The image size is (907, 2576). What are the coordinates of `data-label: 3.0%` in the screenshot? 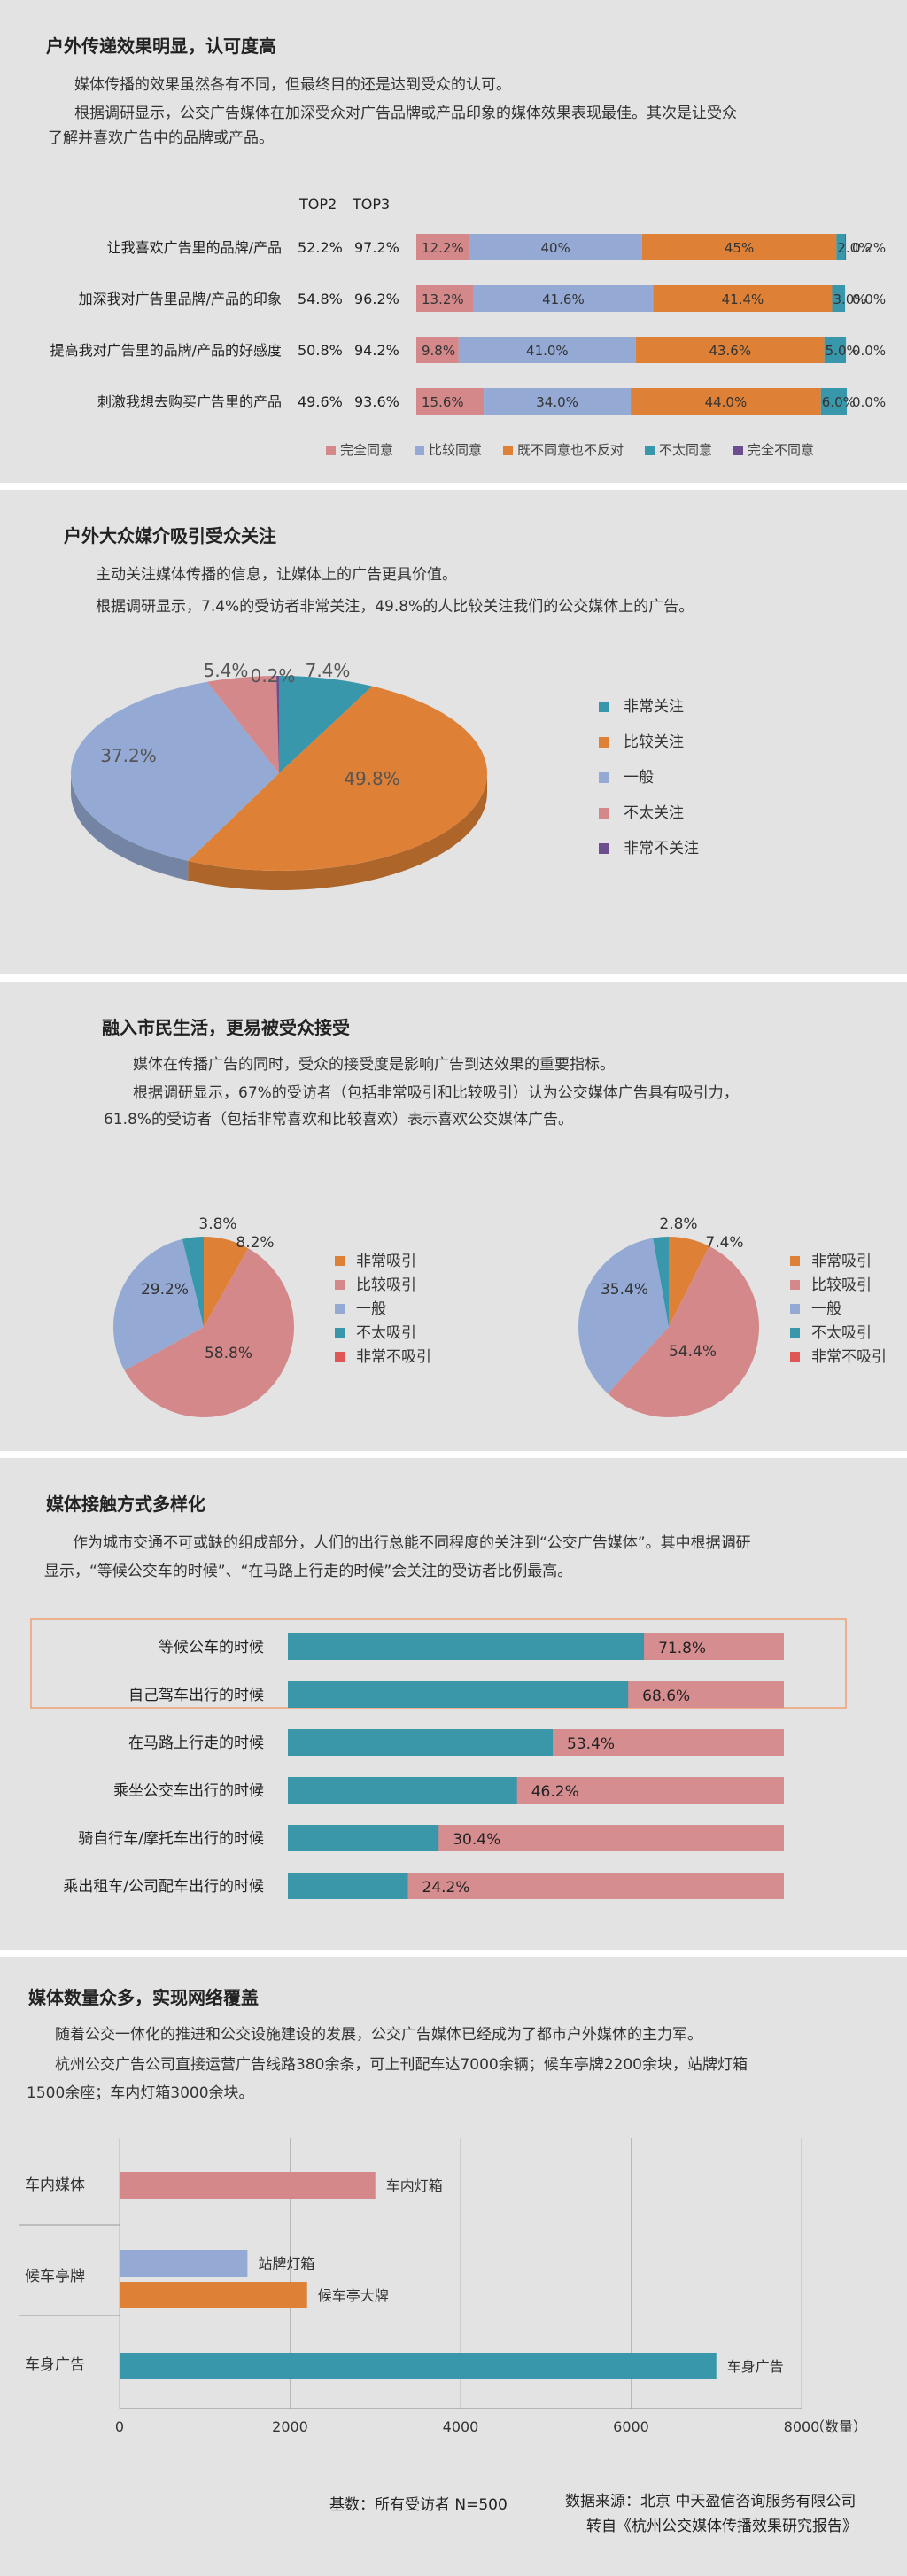 It's located at (849, 299).